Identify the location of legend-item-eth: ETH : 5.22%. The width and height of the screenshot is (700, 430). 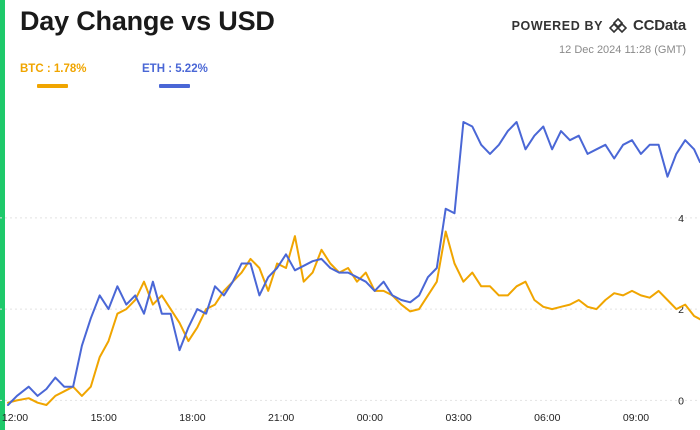
(175, 69).